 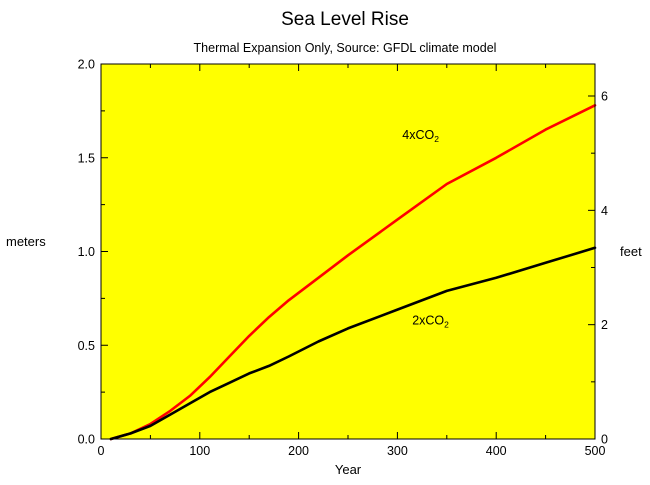 What do you see at coordinates (397, 451) in the screenshot?
I see `x-tick-label: 300` at bounding box center [397, 451].